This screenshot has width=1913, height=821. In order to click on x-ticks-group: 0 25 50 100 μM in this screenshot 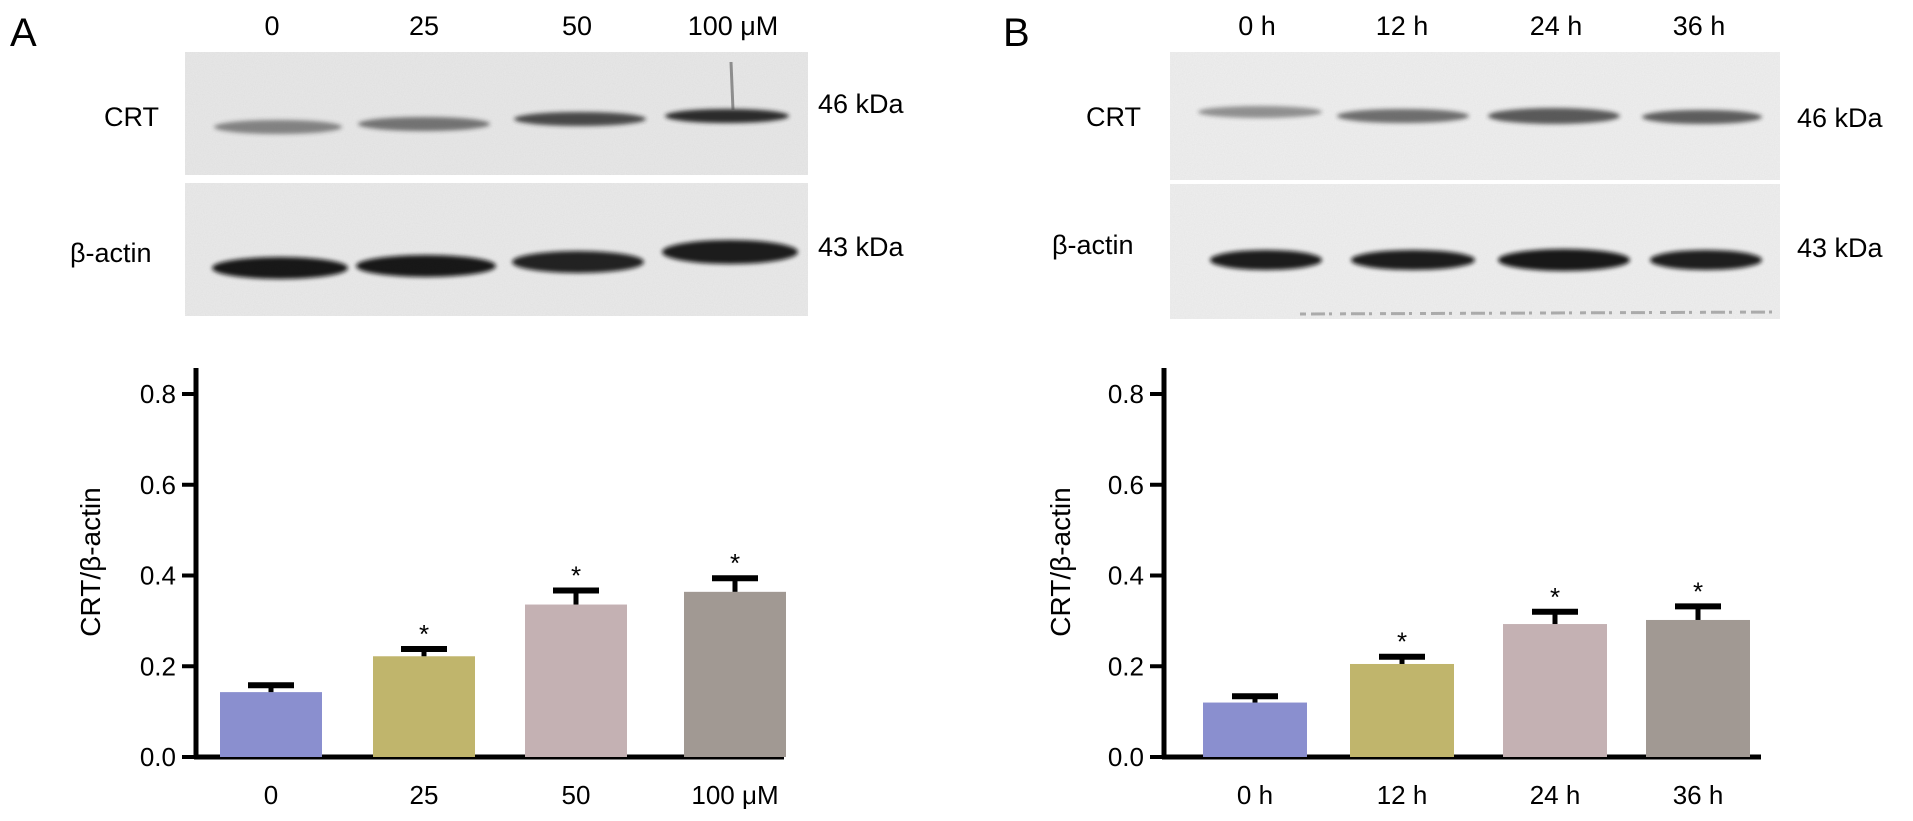, I will do `click(521, 795)`.